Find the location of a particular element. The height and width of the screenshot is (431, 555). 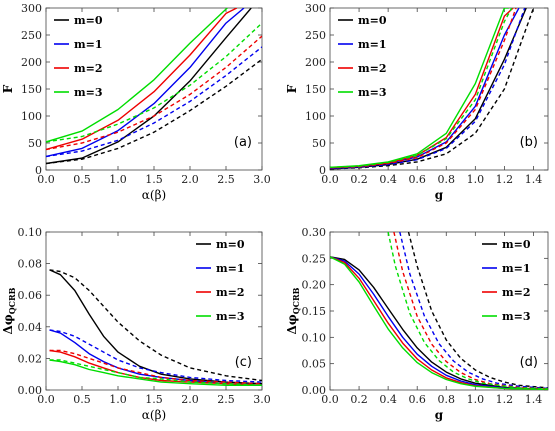

y-tick-label: 0.02 is located at coordinates (30, 358).